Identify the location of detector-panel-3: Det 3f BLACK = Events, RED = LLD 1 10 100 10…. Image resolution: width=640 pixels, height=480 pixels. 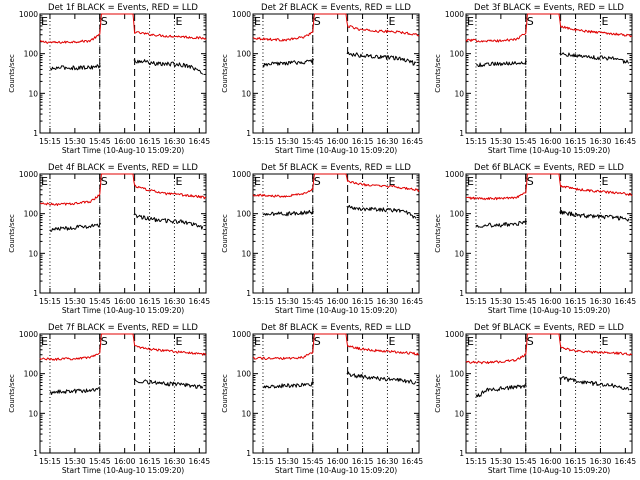
(535, 79).